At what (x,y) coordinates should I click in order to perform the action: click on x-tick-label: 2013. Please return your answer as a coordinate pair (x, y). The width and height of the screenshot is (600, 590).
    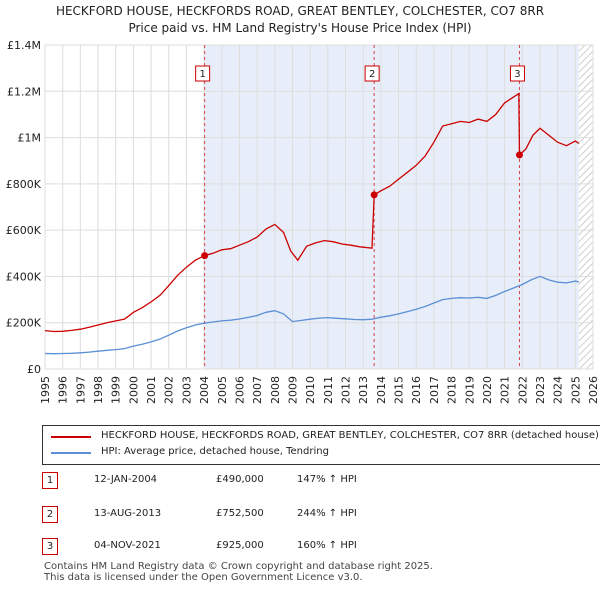
    Looking at the image, I should click on (363, 390).